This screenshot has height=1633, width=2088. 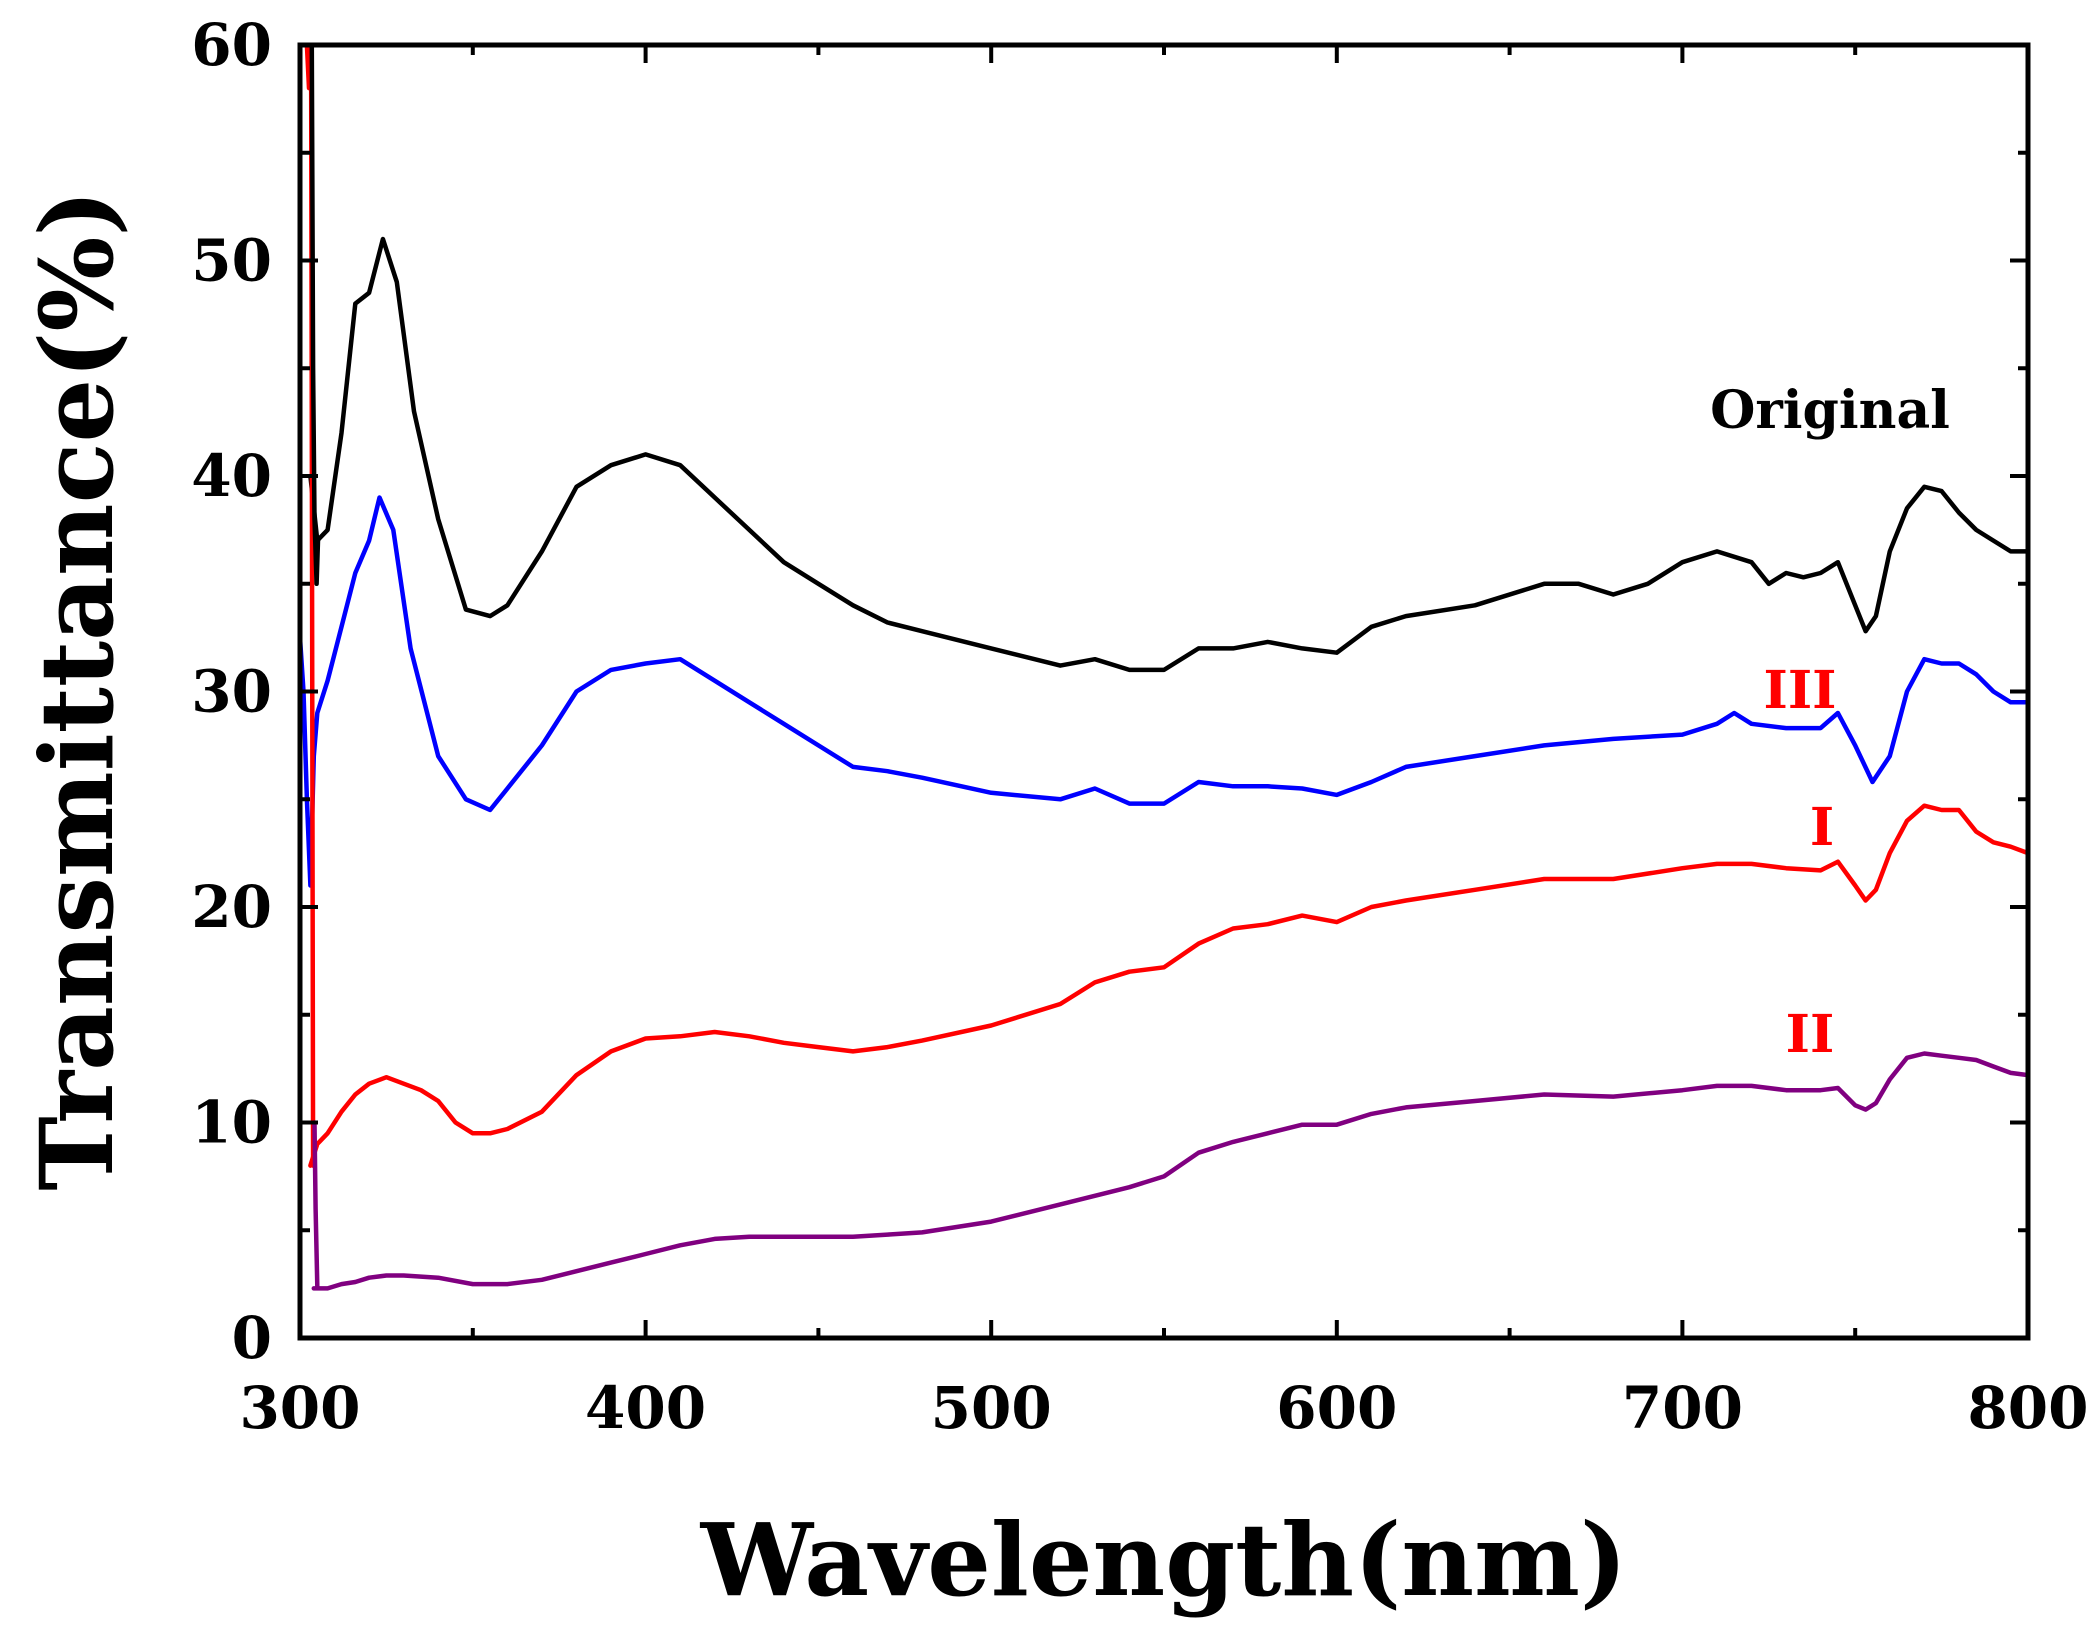 I want to click on y-axis-title: Transmittance(%), so click(x=77, y=689).